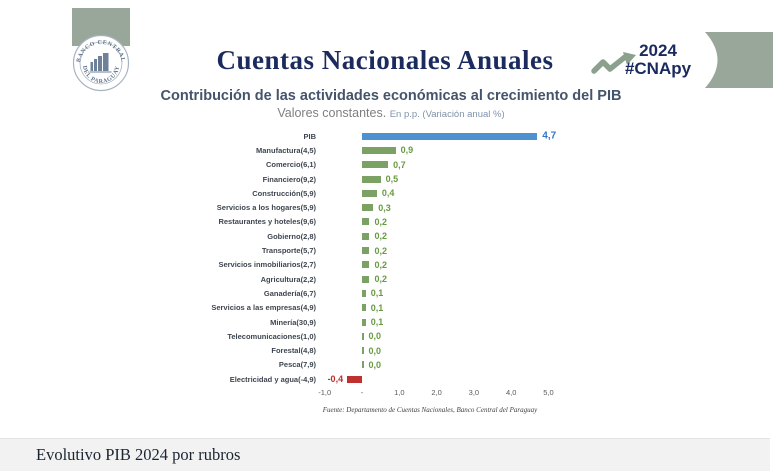 The image size is (782, 471). What do you see at coordinates (309, 136) in the screenshot?
I see `category-label: PIB` at bounding box center [309, 136].